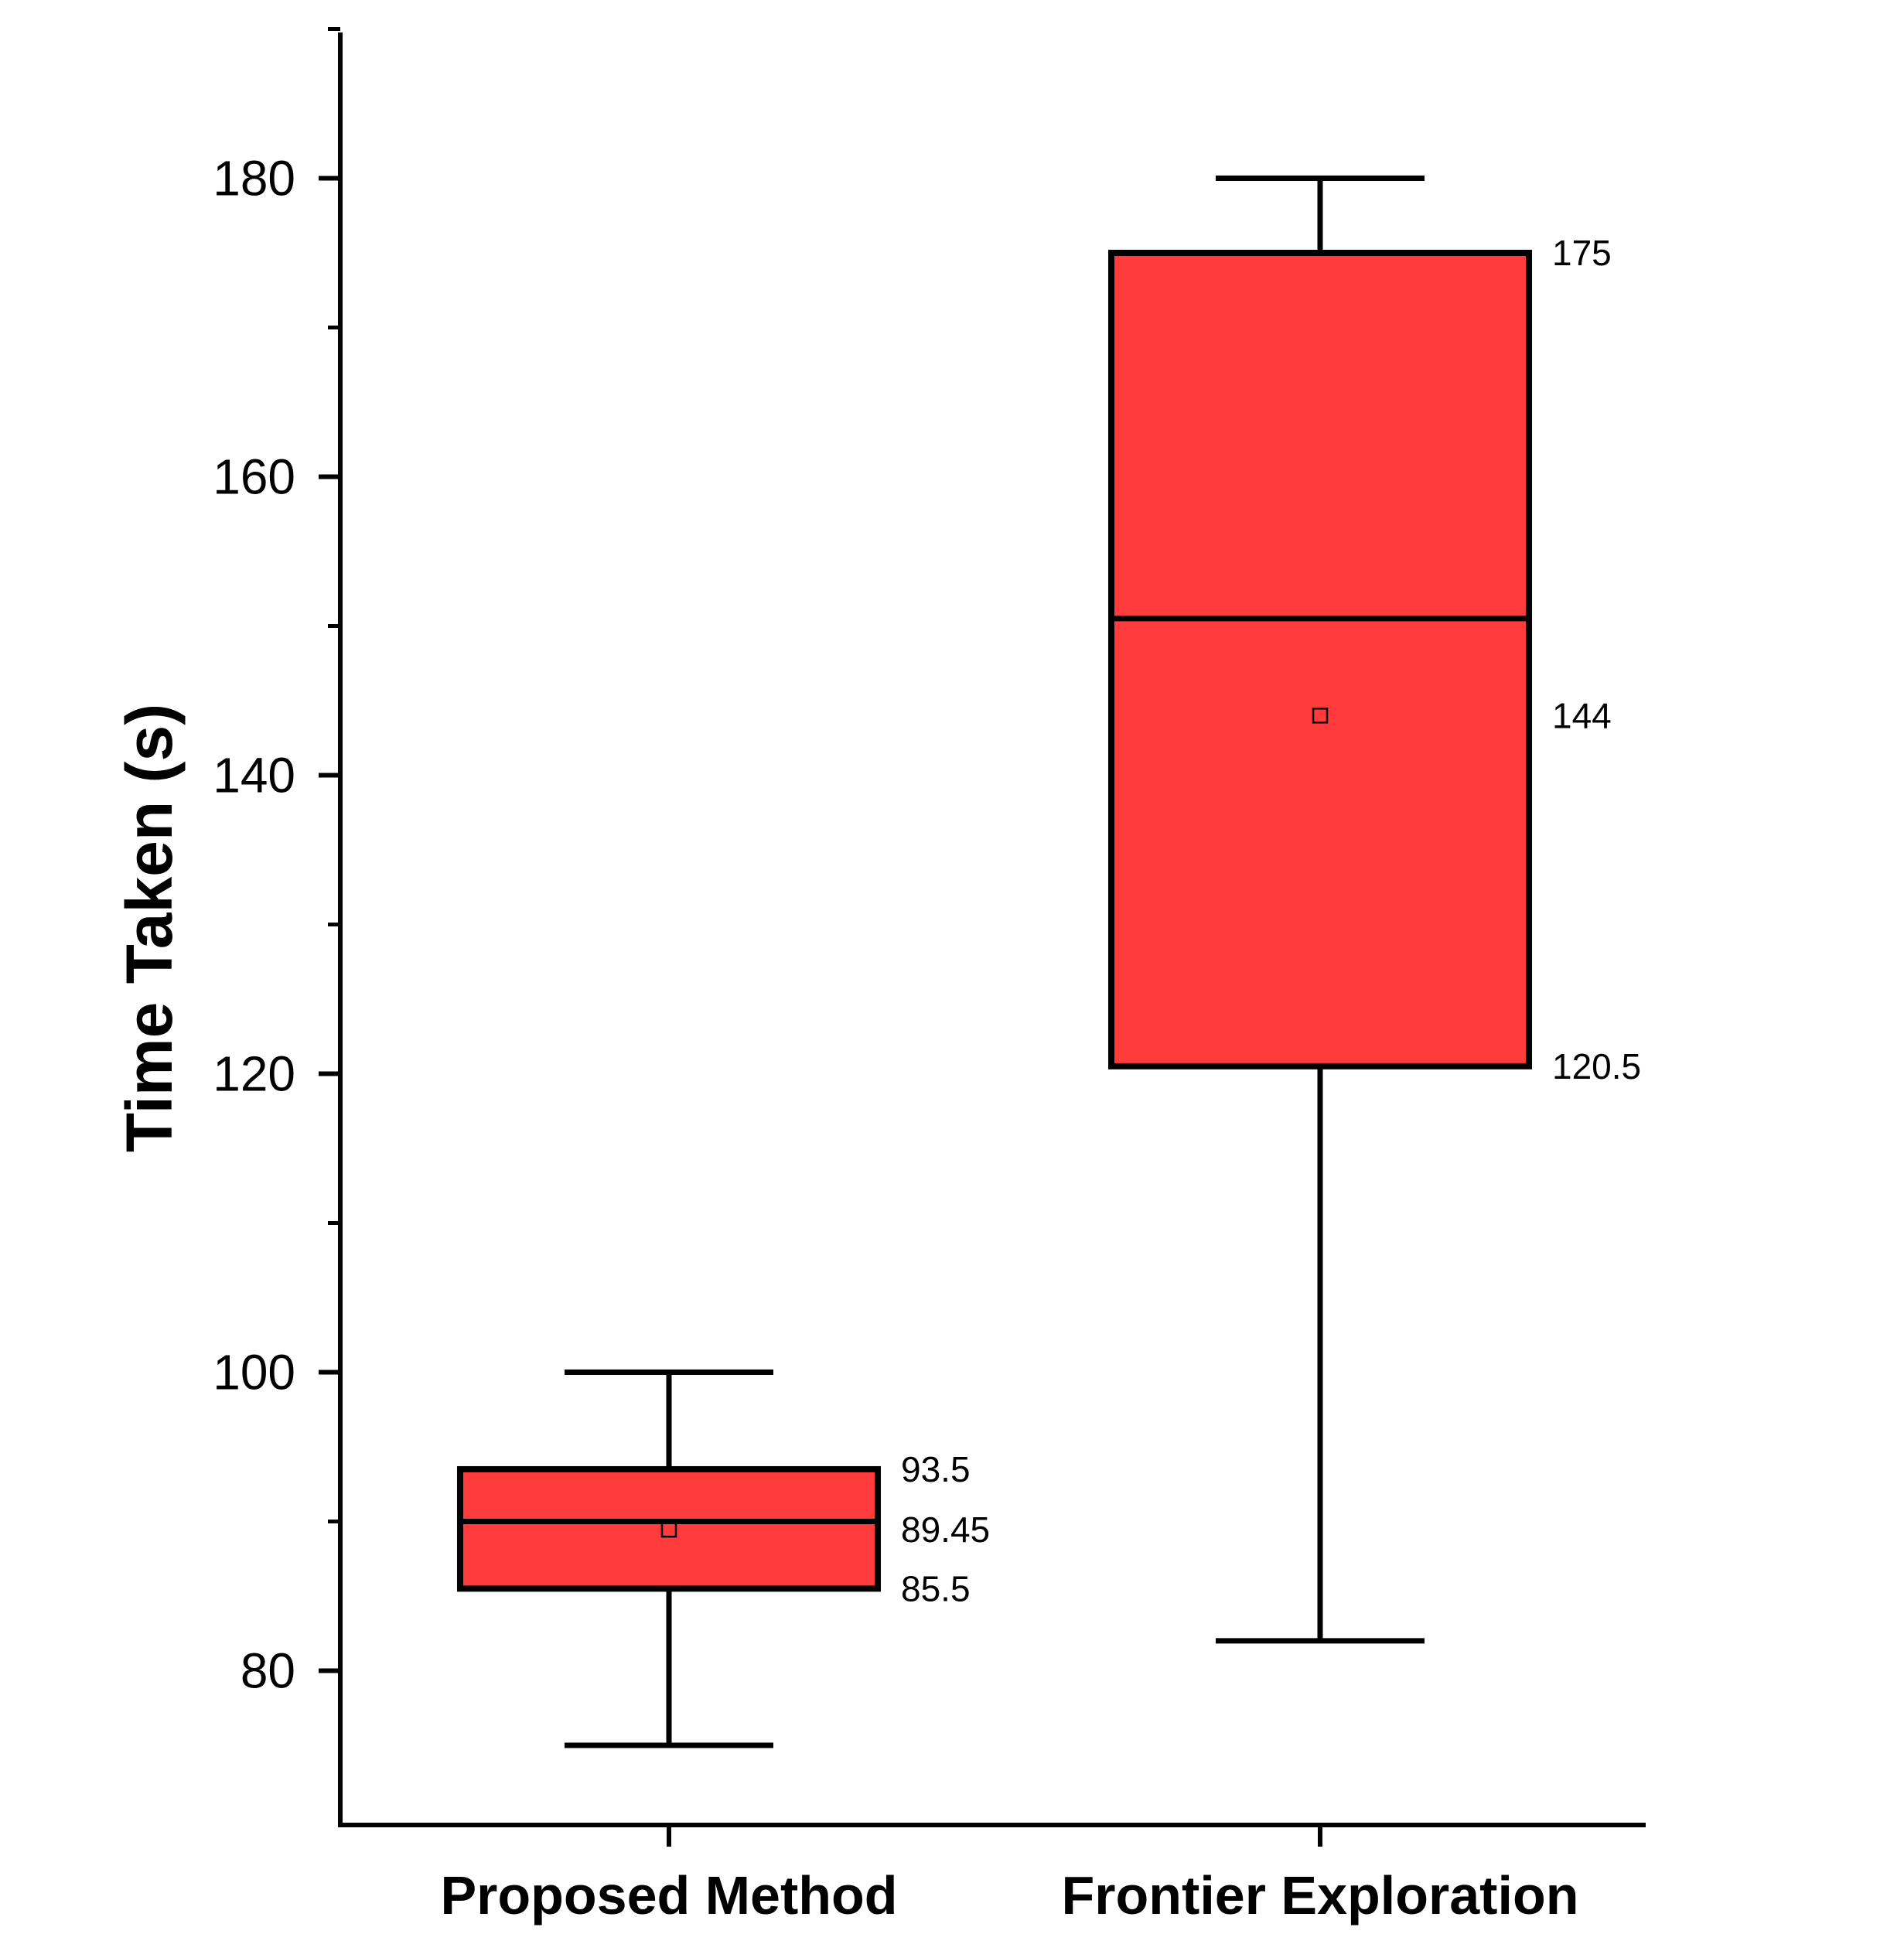 The image size is (1904, 1958). I want to click on y-tick-label: 140, so click(254, 775).